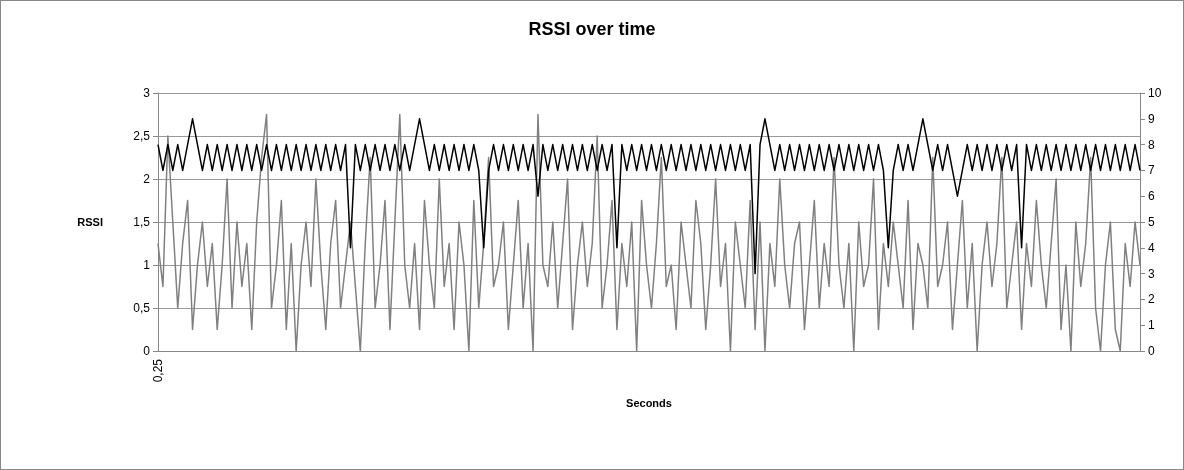 The width and height of the screenshot is (1184, 470). Describe the element at coordinates (142, 136) in the screenshot. I see `y-tick-label: 2,5` at that location.